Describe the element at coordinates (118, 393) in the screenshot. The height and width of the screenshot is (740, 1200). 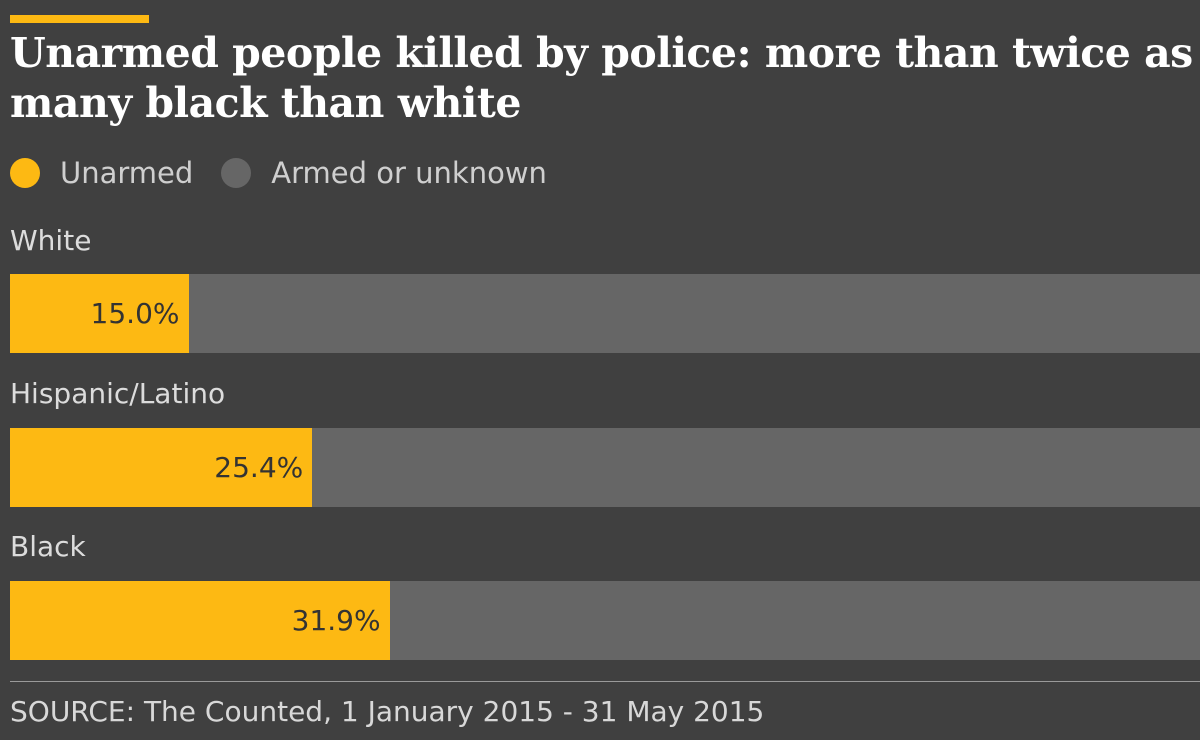
I see `category-label: Hispanic/Latino` at that location.